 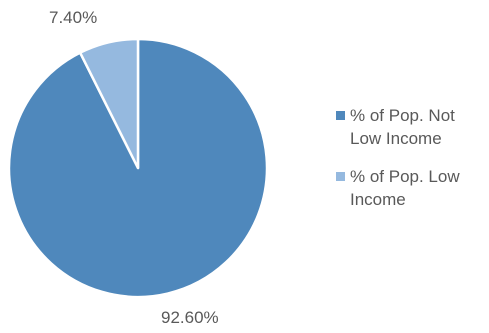 I want to click on legend-item-not-low-income: % of Pop. Not Low Income, so click(x=411, y=127).